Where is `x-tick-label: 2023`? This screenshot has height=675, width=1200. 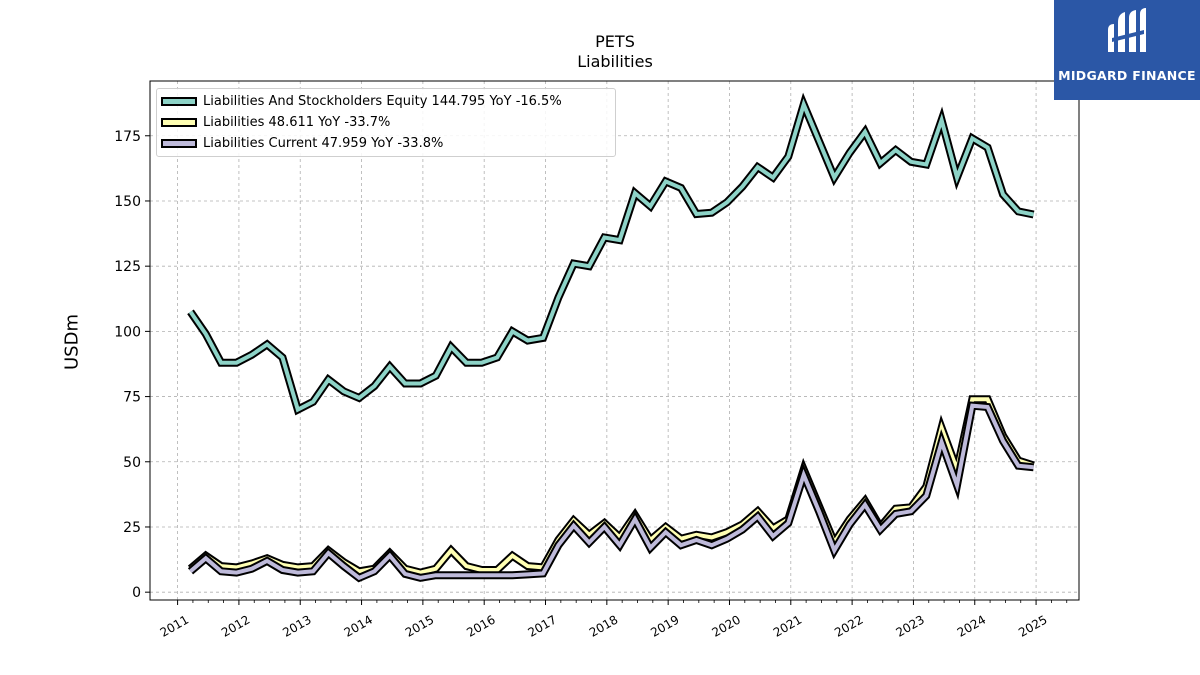
x-tick-label: 2023 is located at coordinates (909, 625).